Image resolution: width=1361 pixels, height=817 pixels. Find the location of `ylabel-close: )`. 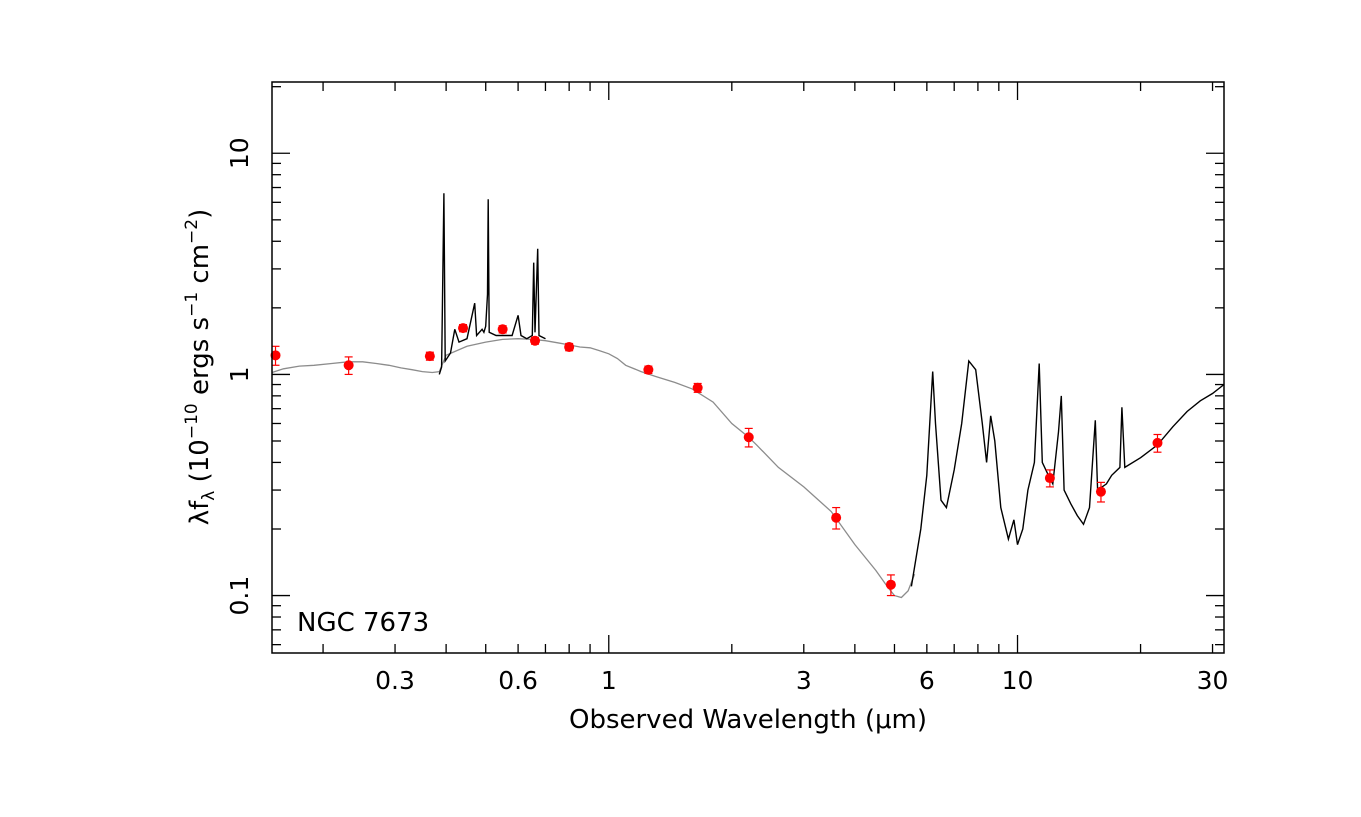

ylabel-close: ) is located at coordinates (200, 214).